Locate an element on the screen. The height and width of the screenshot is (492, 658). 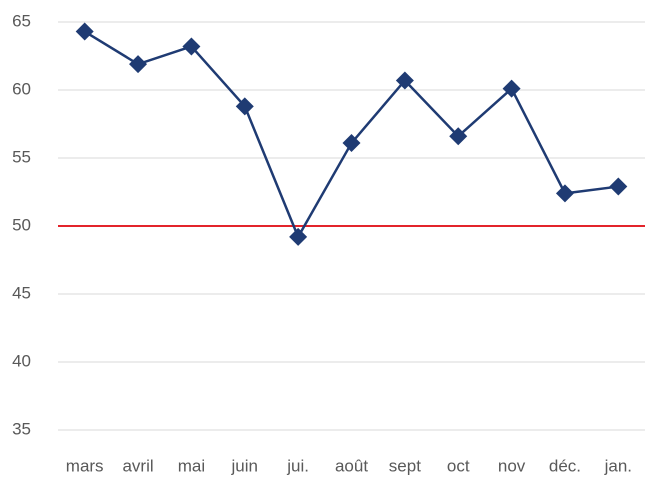
y-tick-label: 50 is located at coordinates (21, 224).